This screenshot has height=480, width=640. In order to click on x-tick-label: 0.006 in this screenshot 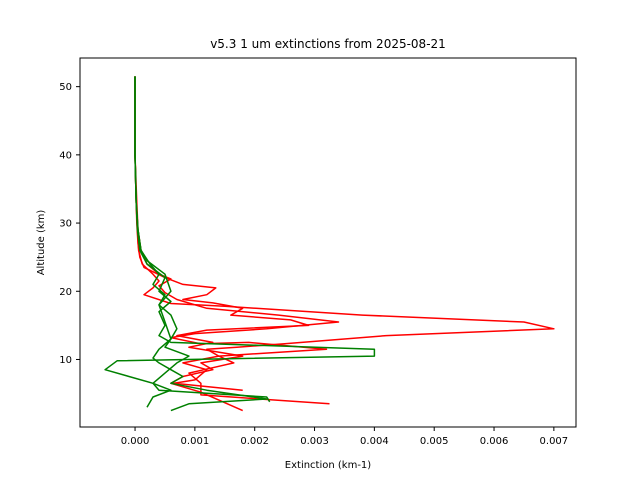, I will do `click(494, 441)`.